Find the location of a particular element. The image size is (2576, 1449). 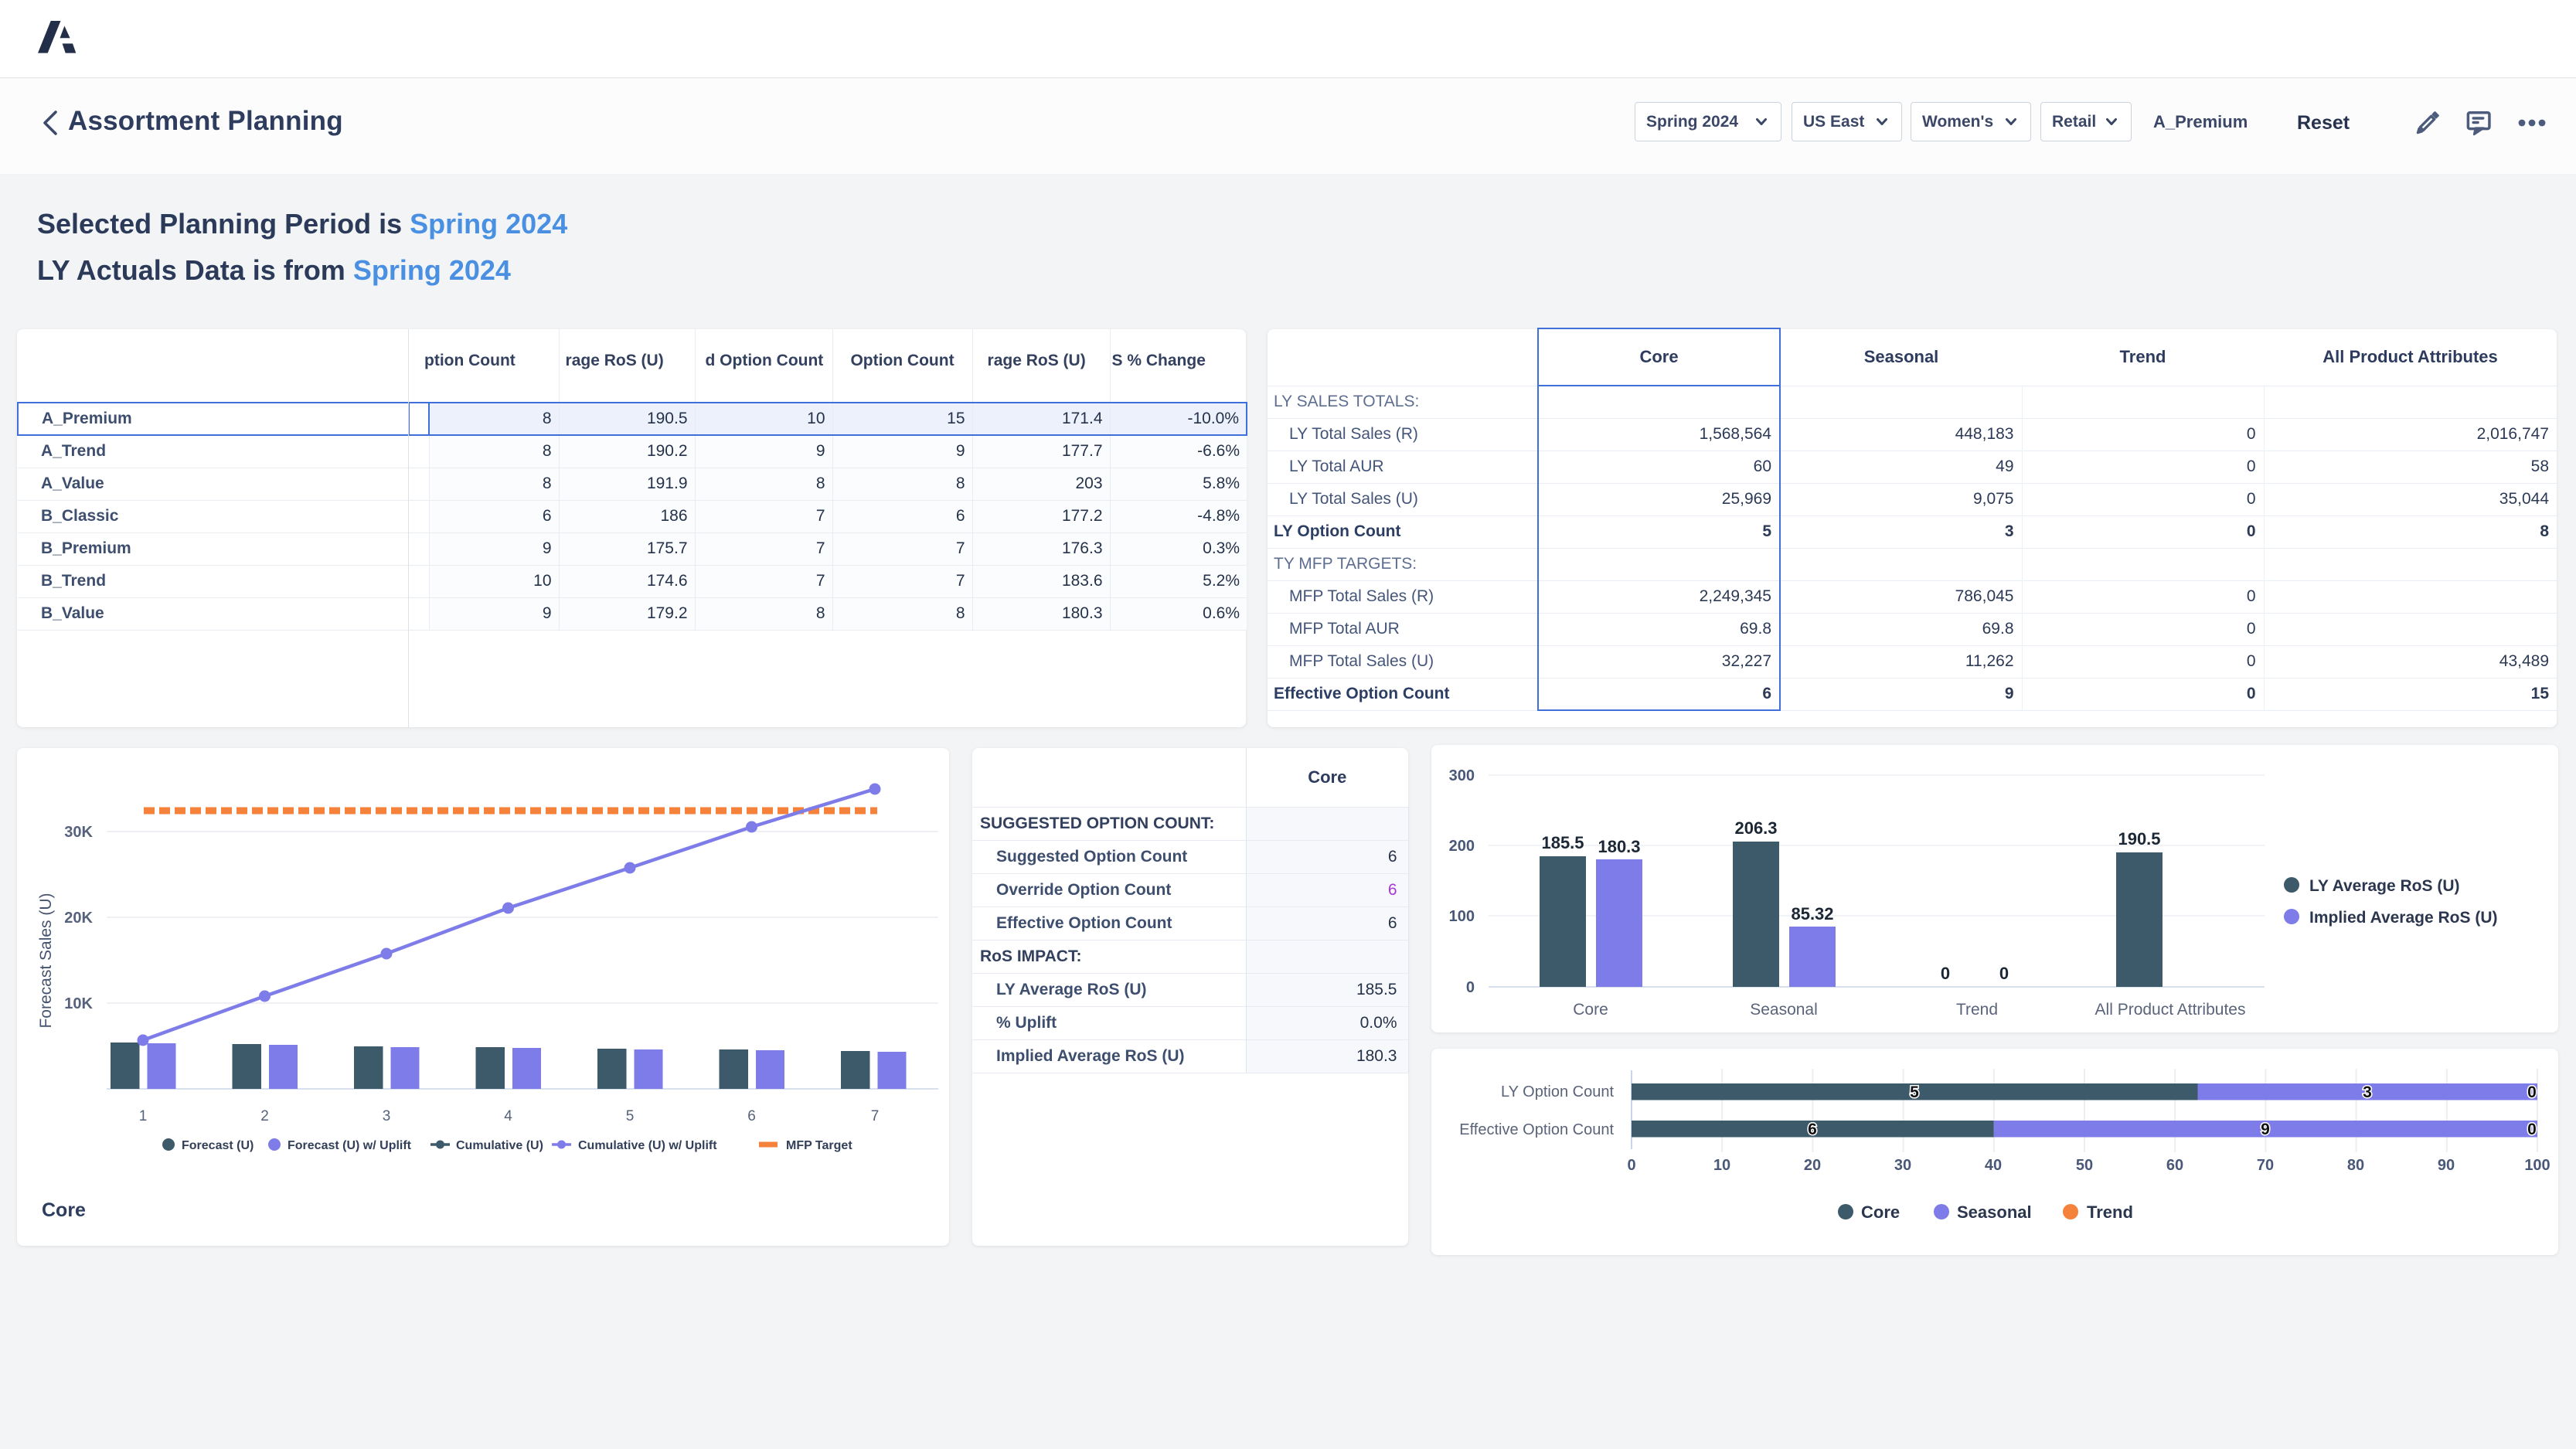

svg-text: 2 is located at coordinates (264, 1116).